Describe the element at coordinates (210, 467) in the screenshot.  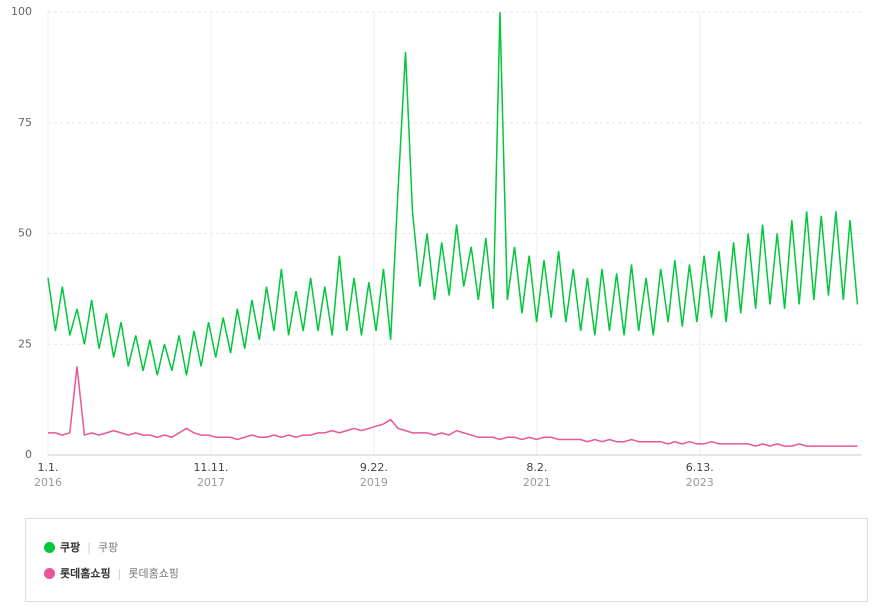
I see `x-tick-label: 11.11.` at that location.